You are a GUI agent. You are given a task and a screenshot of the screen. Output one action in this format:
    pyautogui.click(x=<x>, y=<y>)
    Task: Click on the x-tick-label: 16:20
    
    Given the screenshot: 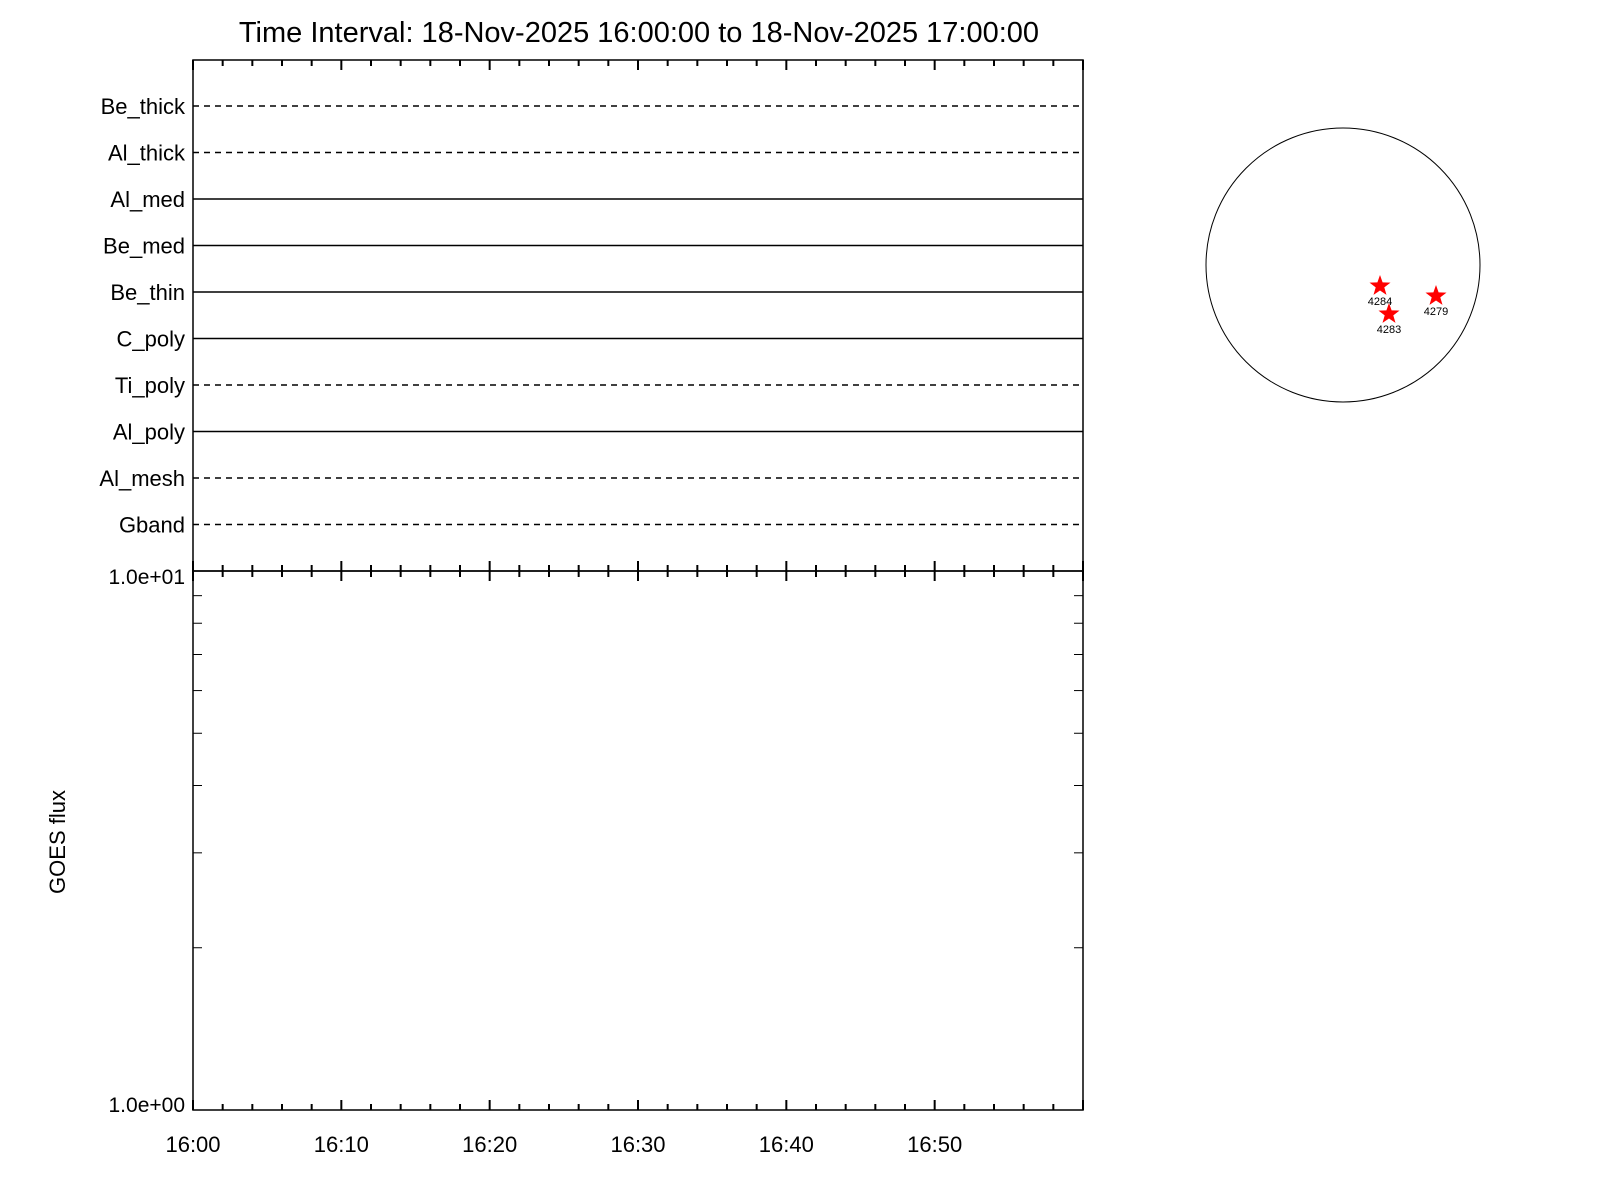 What is the action you would take?
    pyautogui.click(x=489, y=1144)
    